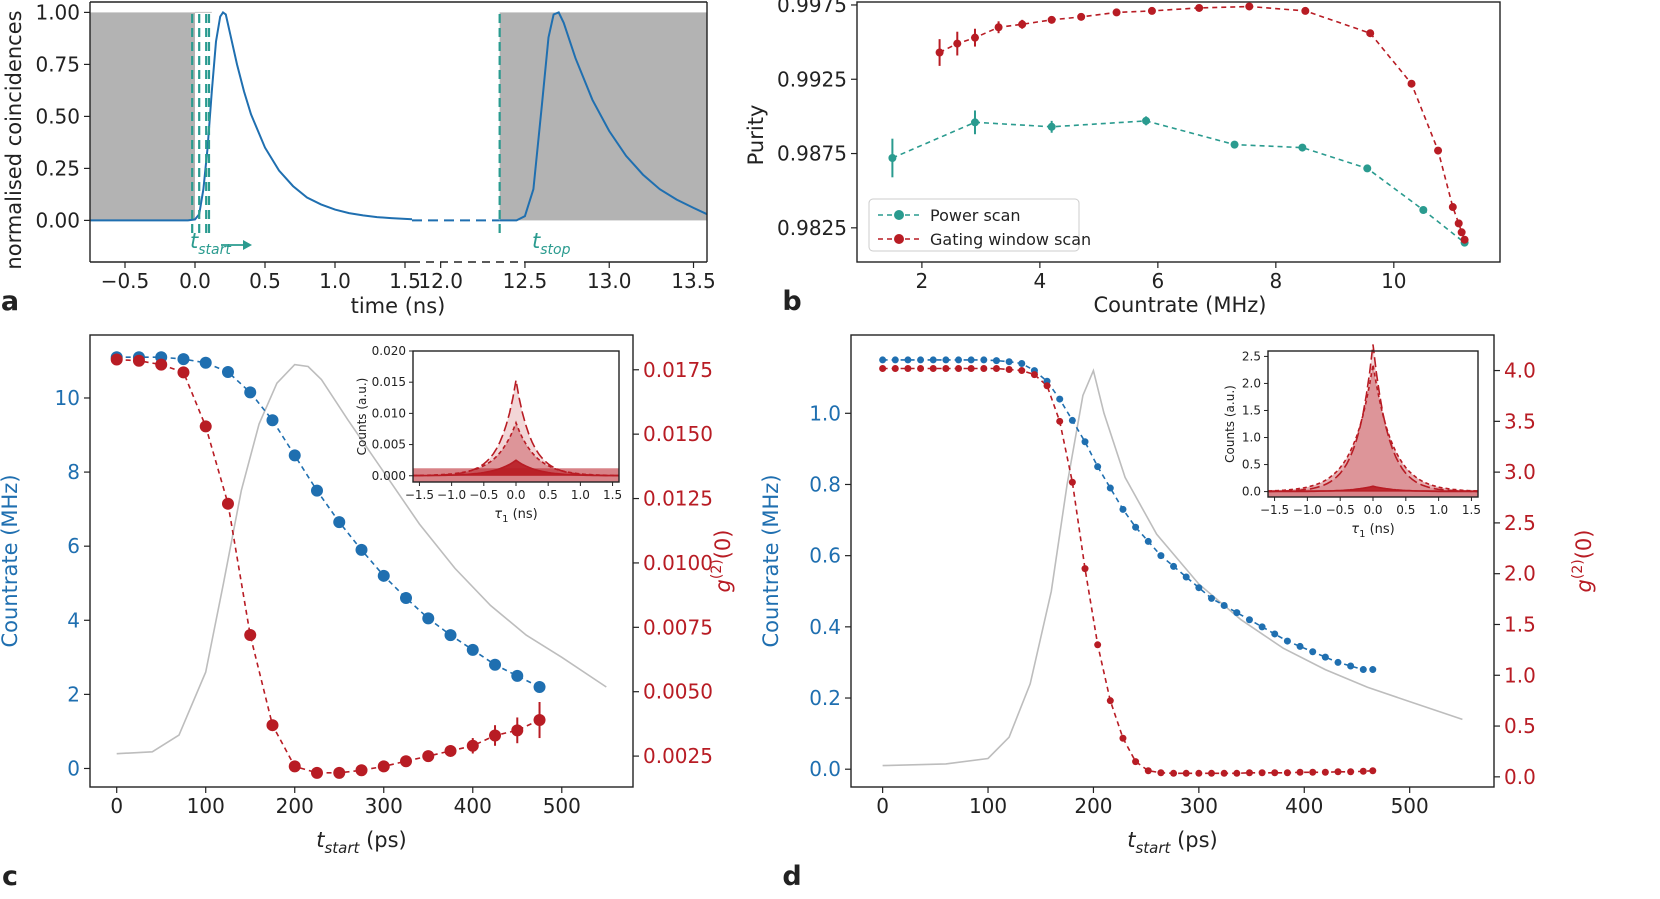 The height and width of the screenshot is (899, 1660). What do you see at coordinates (825, 556) in the screenshot?
I see `y-tick-label: 0.6` at bounding box center [825, 556].